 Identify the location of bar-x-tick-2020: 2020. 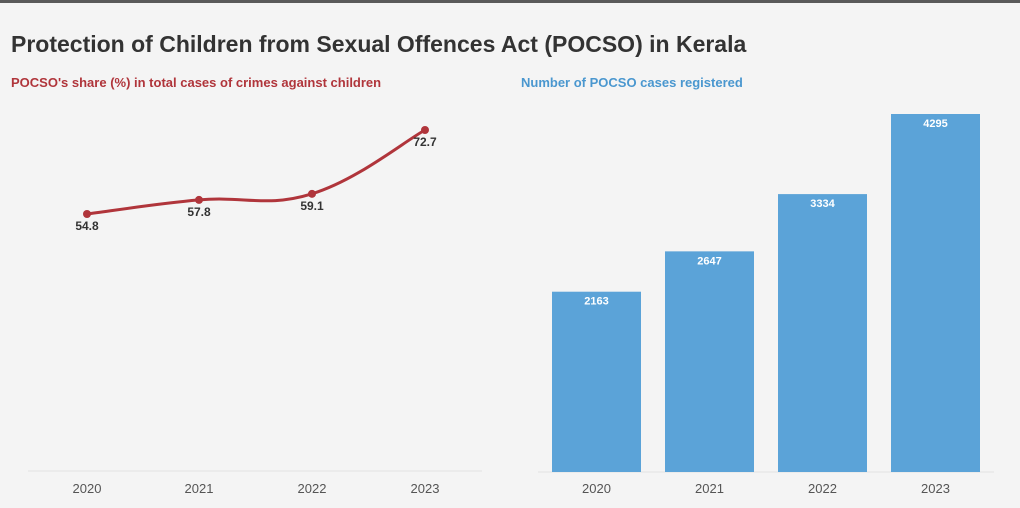
(596, 488).